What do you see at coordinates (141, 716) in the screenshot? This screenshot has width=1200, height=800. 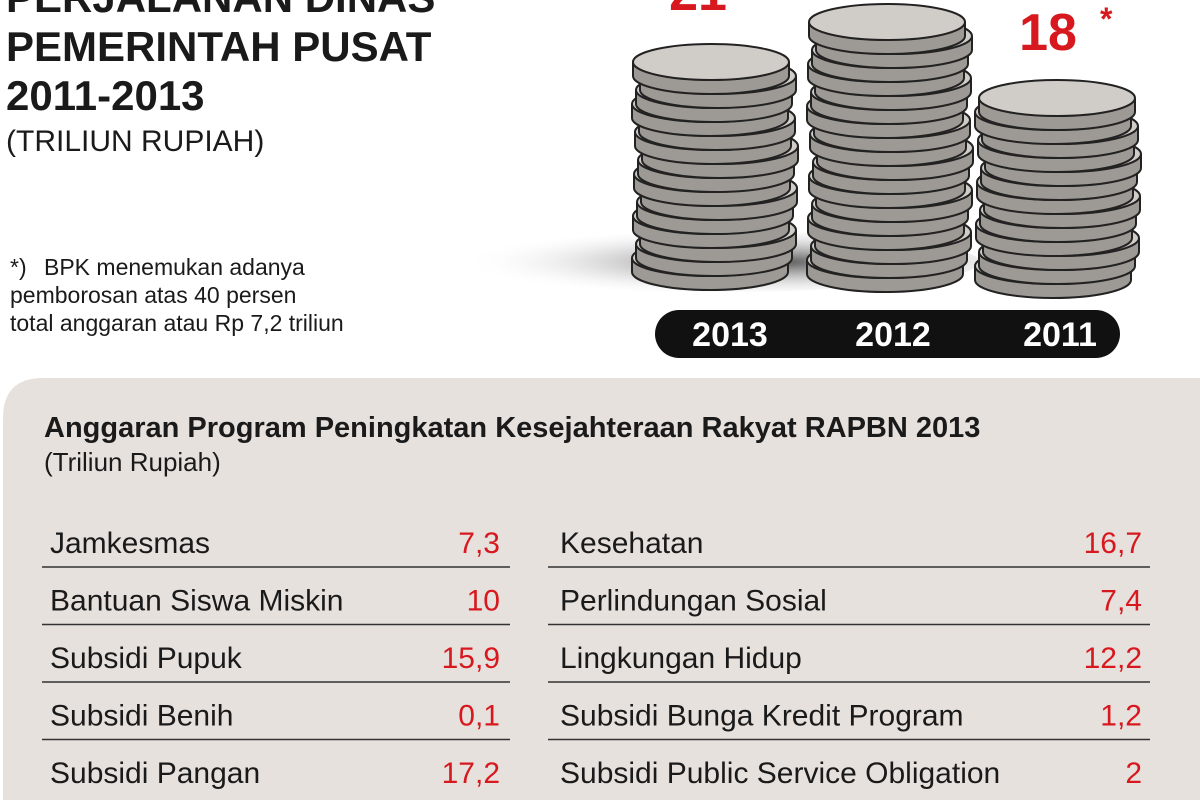 I see `row-label: Subsidi Benih` at bounding box center [141, 716].